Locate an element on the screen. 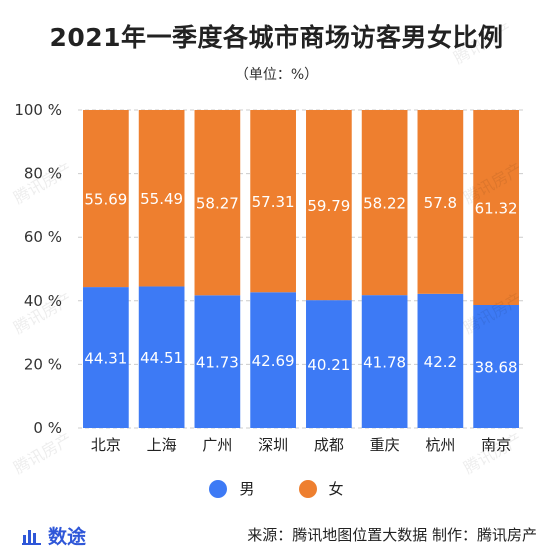 The width and height of the screenshot is (553, 553). footer: 数途 来源：腾讯地图位置大数据 制作：腾讯房产 is located at coordinates (276, 531).